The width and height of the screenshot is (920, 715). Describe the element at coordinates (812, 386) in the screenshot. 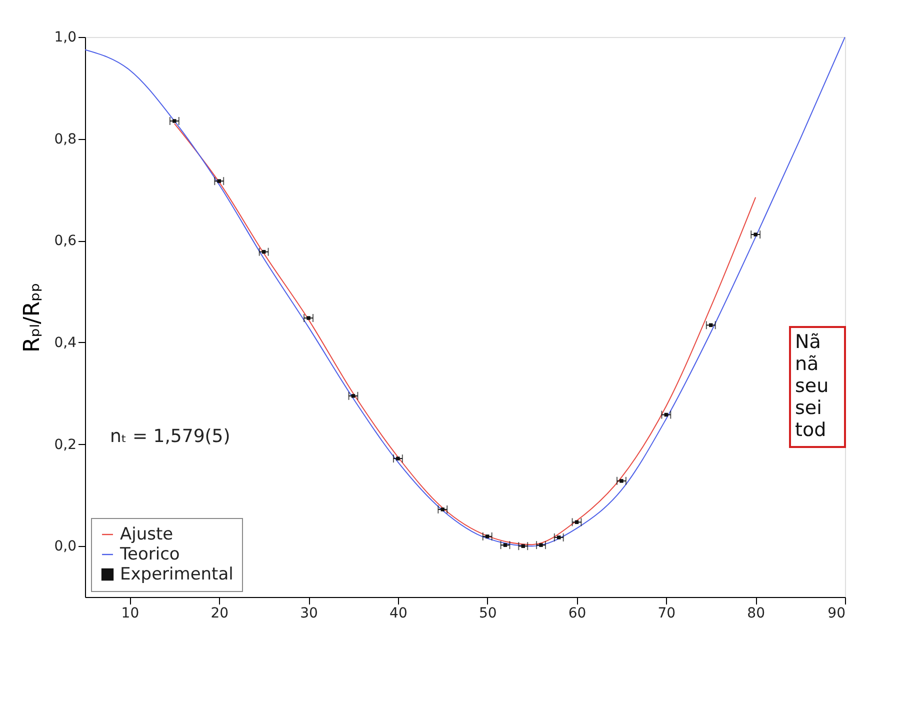

I see `annotation: Nã nã seu sei tod` at that location.